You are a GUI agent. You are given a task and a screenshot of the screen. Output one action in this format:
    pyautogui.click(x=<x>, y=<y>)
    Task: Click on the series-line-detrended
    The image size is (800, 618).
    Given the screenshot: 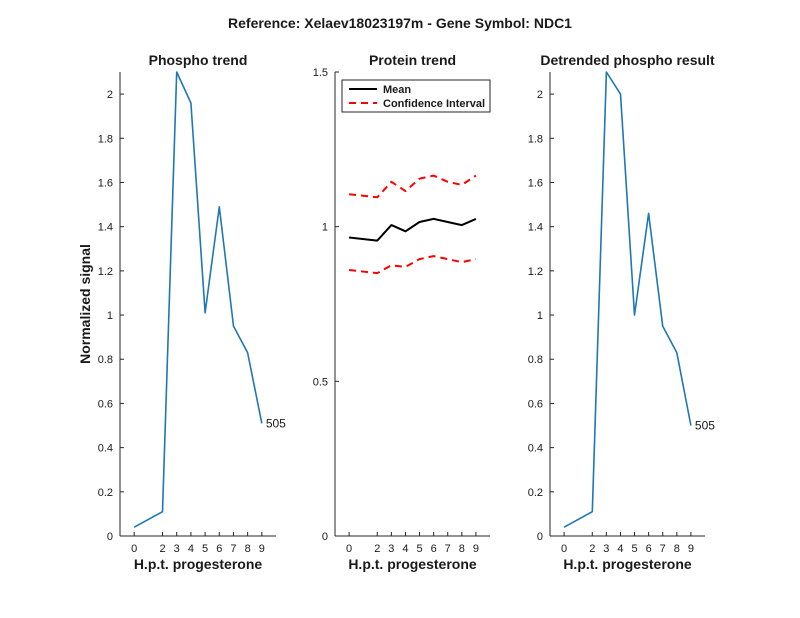 What is the action you would take?
    pyautogui.click(x=627, y=299)
    